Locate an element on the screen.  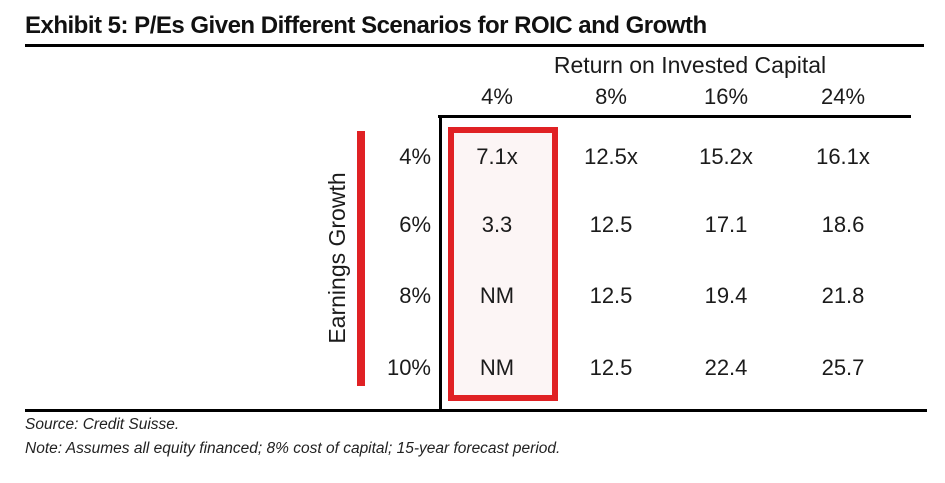
column-header-roic-8pct: 8% is located at coordinates (611, 96).